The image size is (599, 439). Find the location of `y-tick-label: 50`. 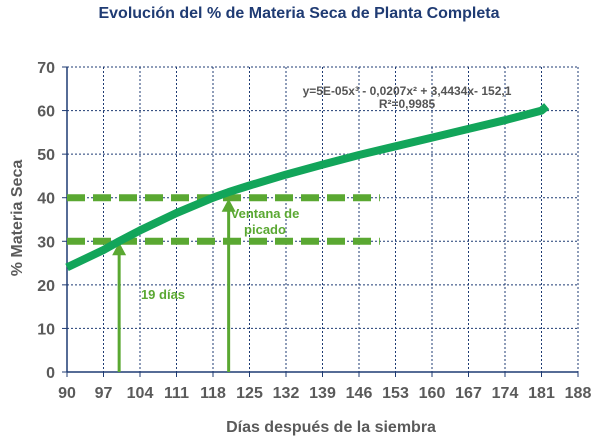

y-tick-label: 50 is located at coordinates (46, 155).